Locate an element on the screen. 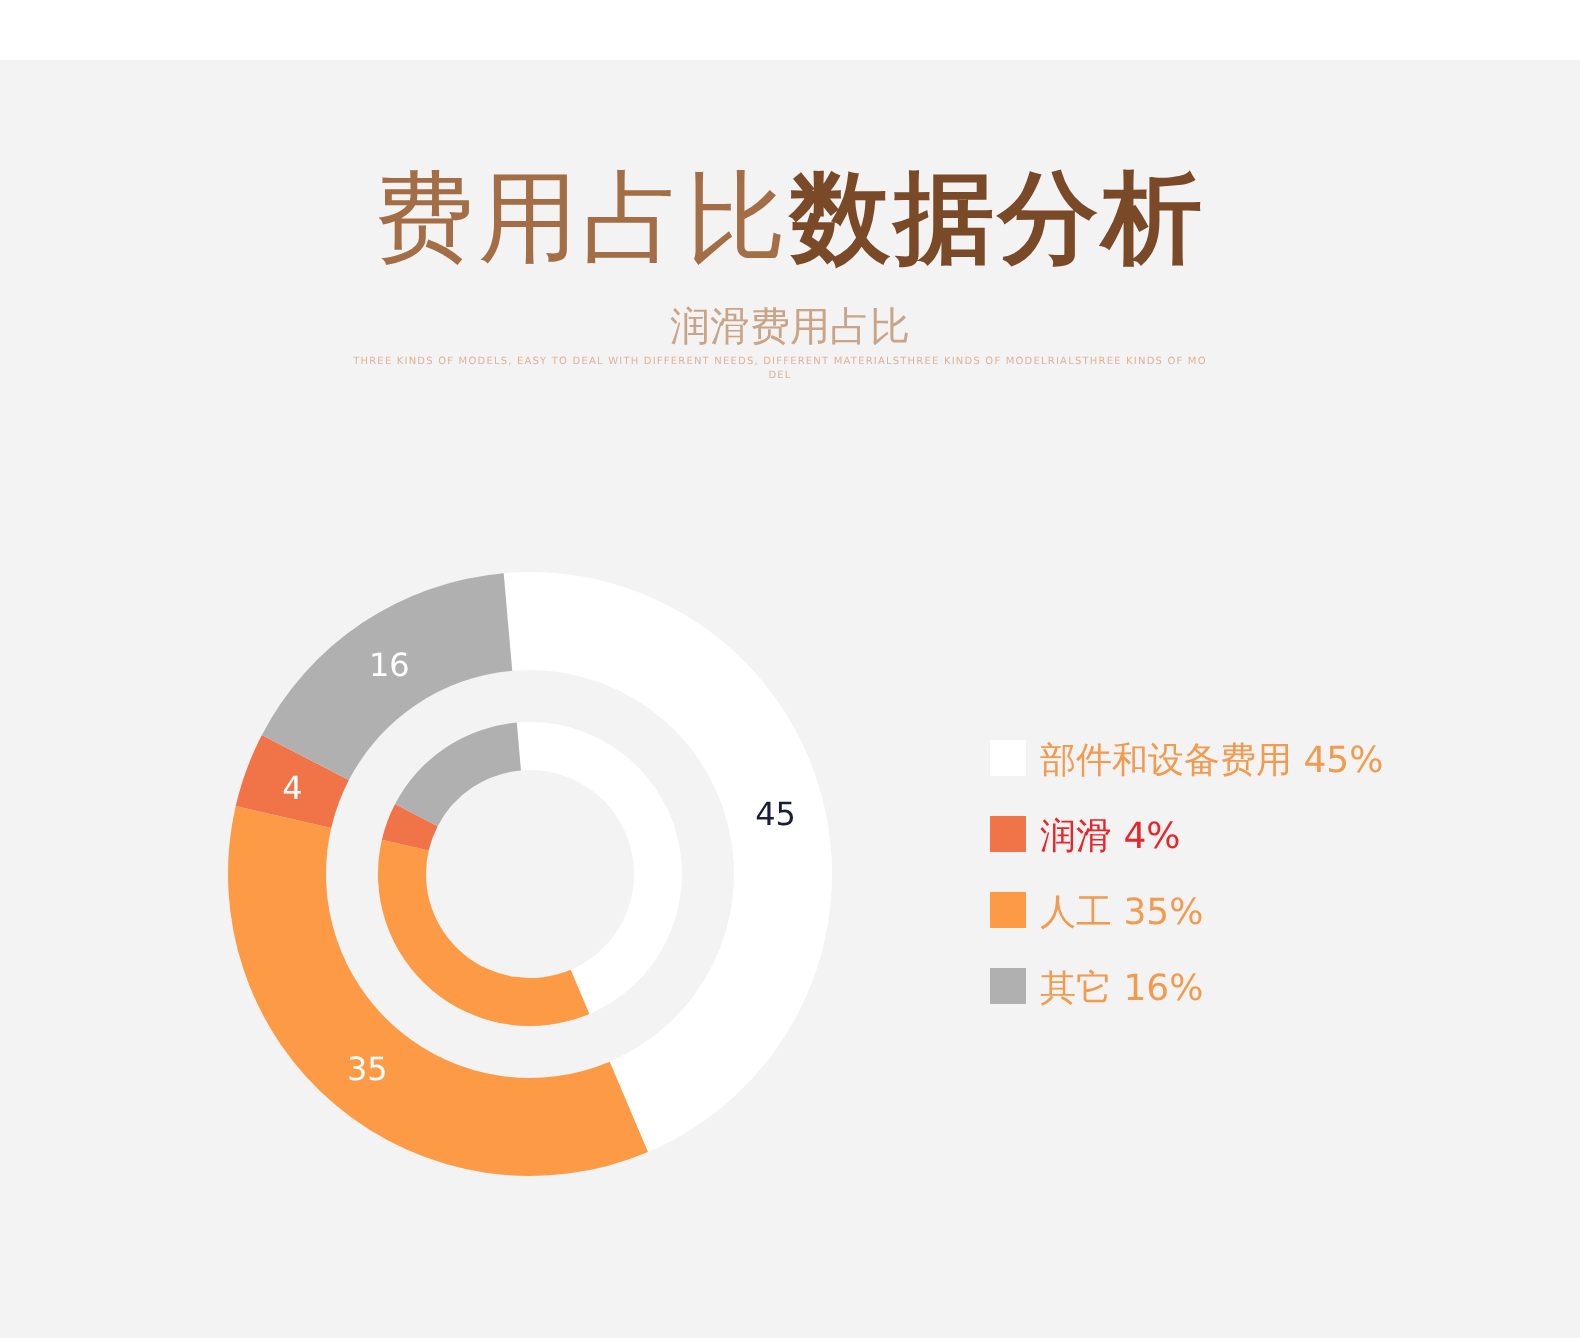 The width and height of the screenshot is (1580, 1338). data-label: 4 is located at coordinates (292, 787).